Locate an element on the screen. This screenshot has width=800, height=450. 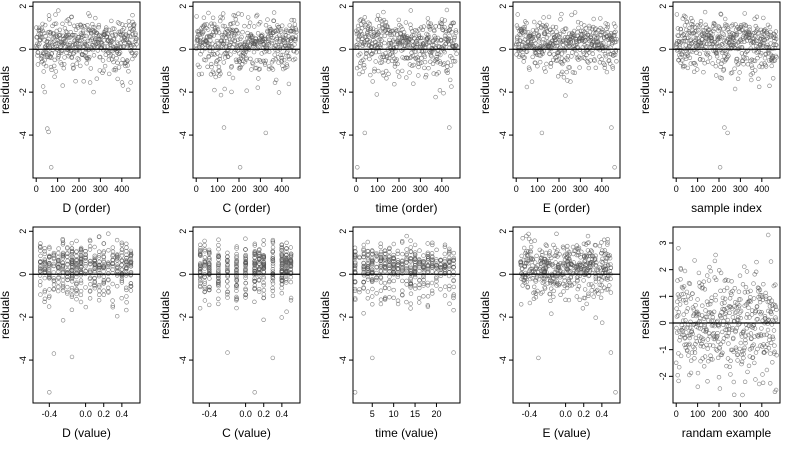
x-tick-label: 300 is located at coordinates (260, 189).